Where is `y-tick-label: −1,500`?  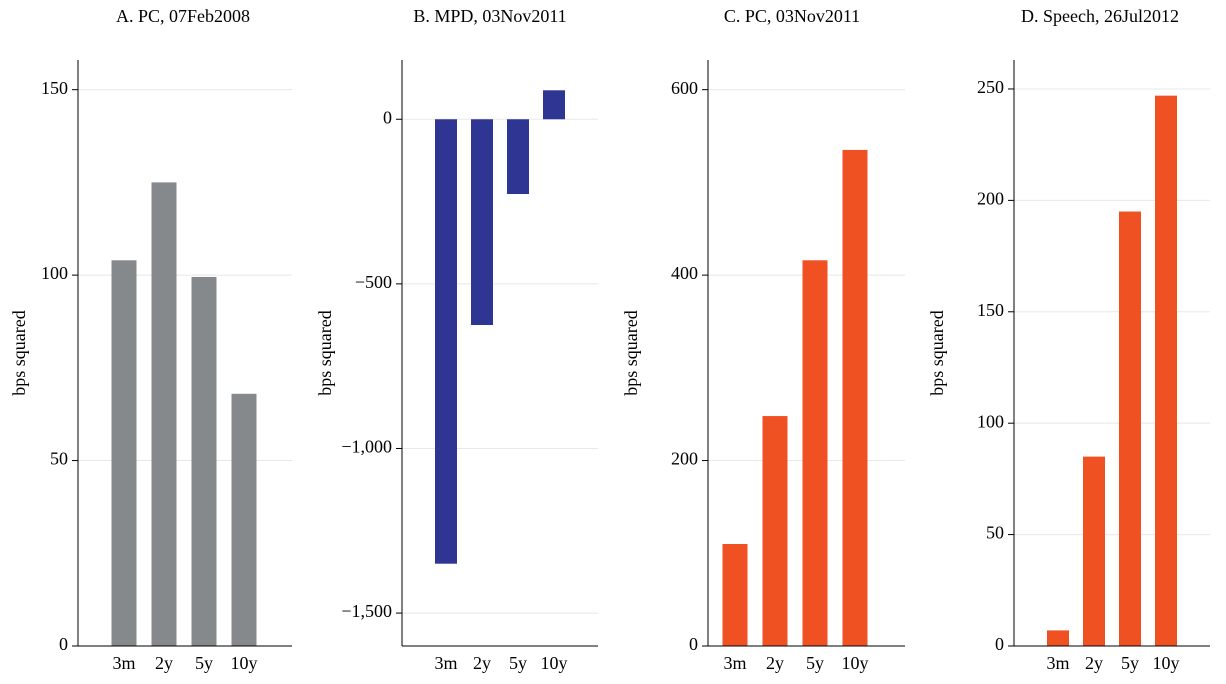
y-tick-label: −1,500 is located at coordinates (366, 611).